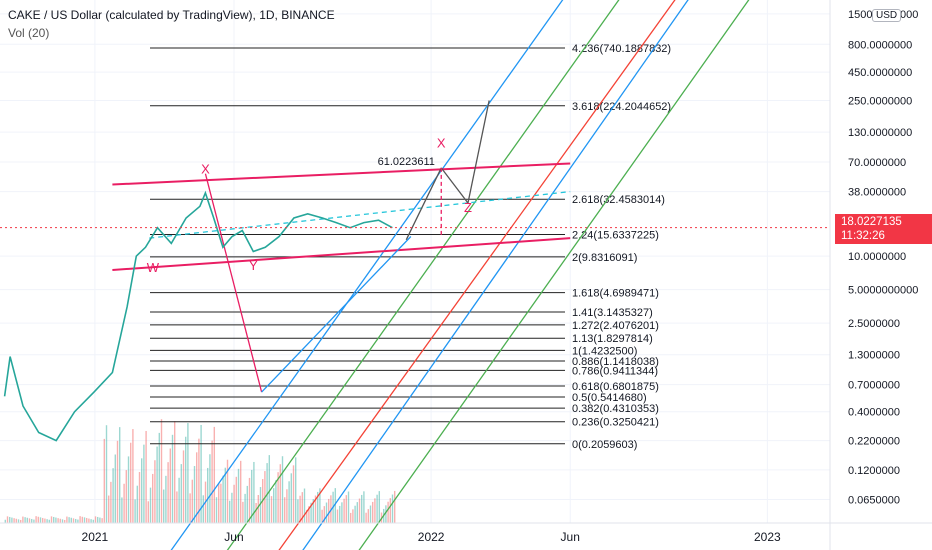 This screenshot has width=932, height=550. What do you see at coordinates (880, 102) in the screenshot?
I see `price-tick-label: 250.0000000` at bounding box center [880, 102].